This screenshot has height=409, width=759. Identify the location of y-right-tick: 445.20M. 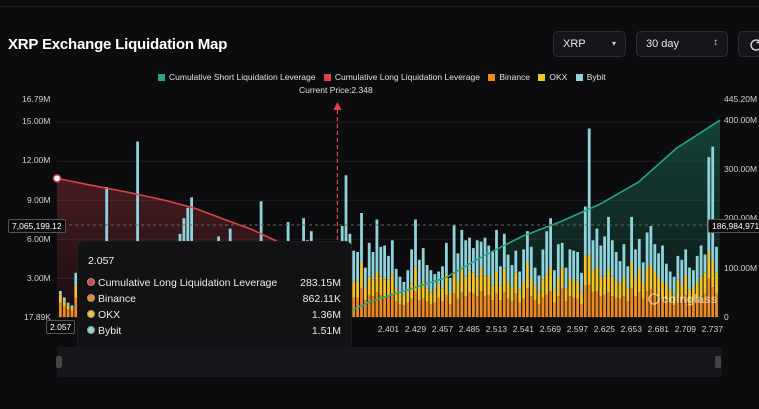
(741, 99).